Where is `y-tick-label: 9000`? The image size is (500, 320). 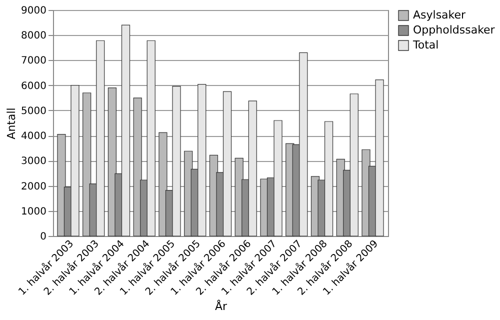 y-tick-label: 9000 is located at coordinates (33, 11).